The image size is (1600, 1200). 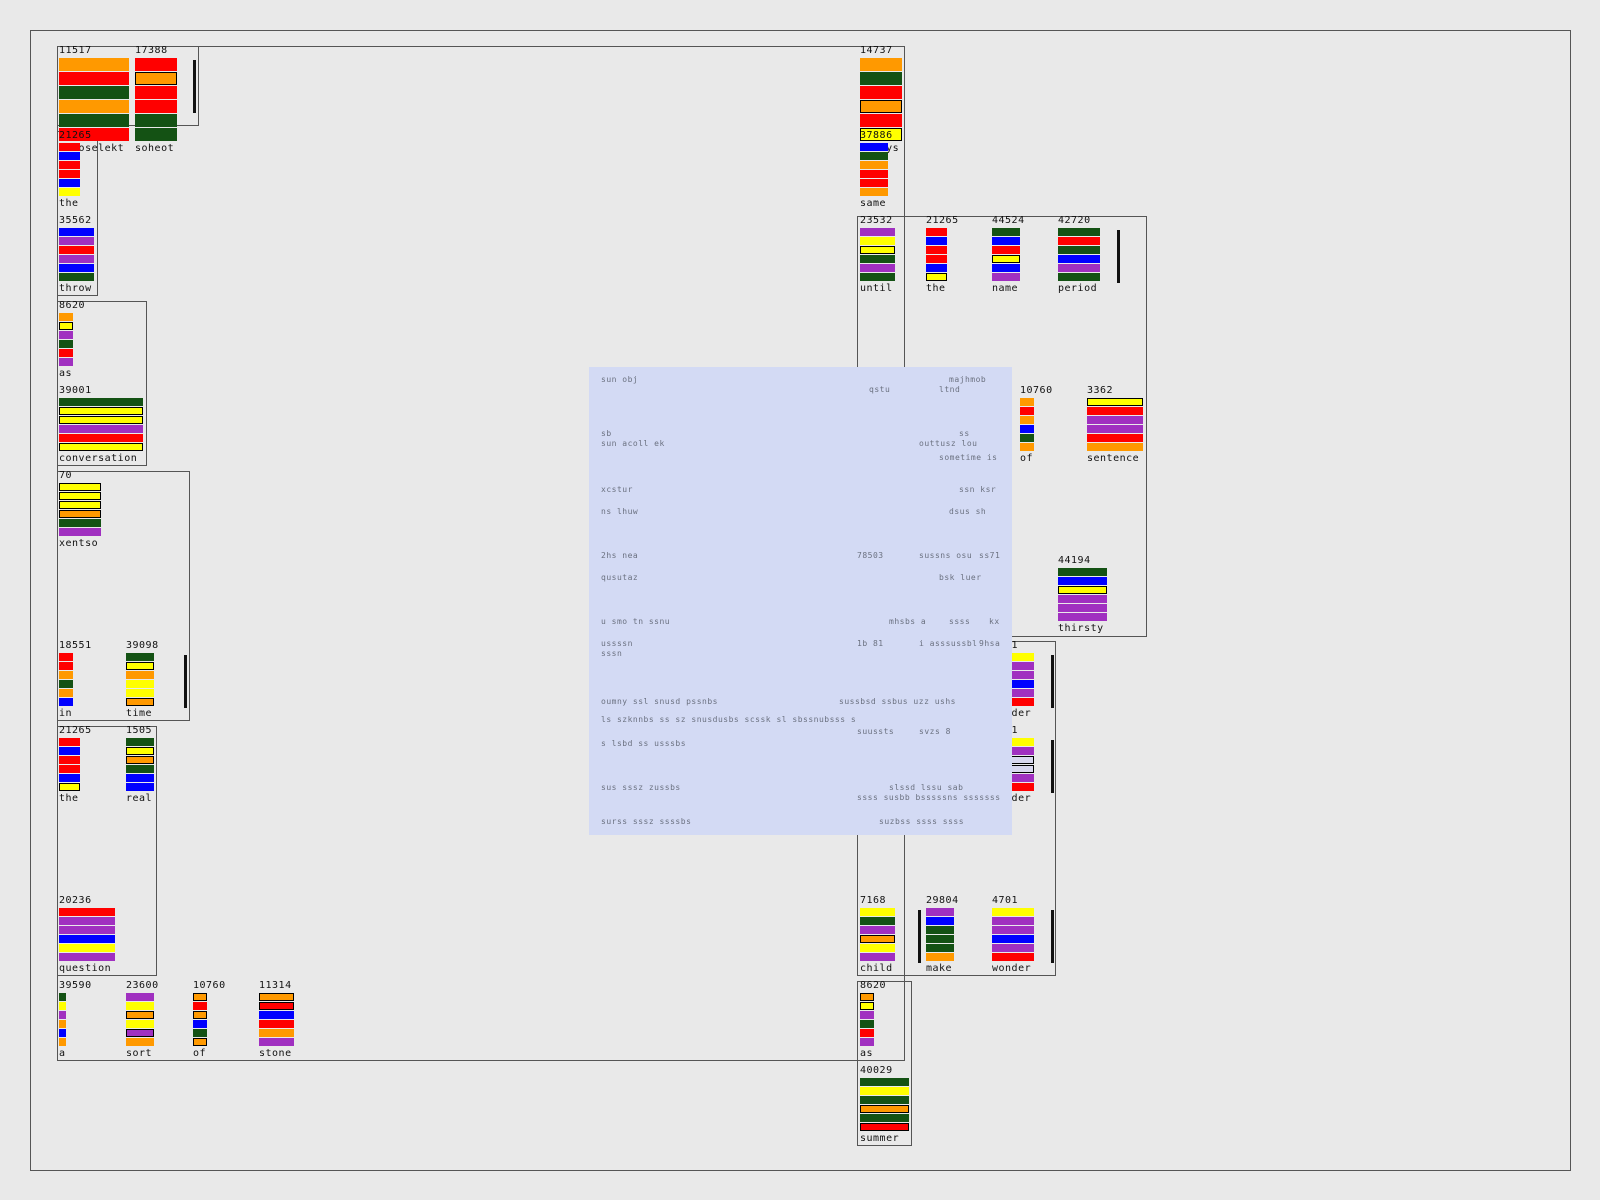 What do you see at coordinates (1113, 458) in the screenshot?
I see `word-label: sentence` at bounding box center [1113, 458].